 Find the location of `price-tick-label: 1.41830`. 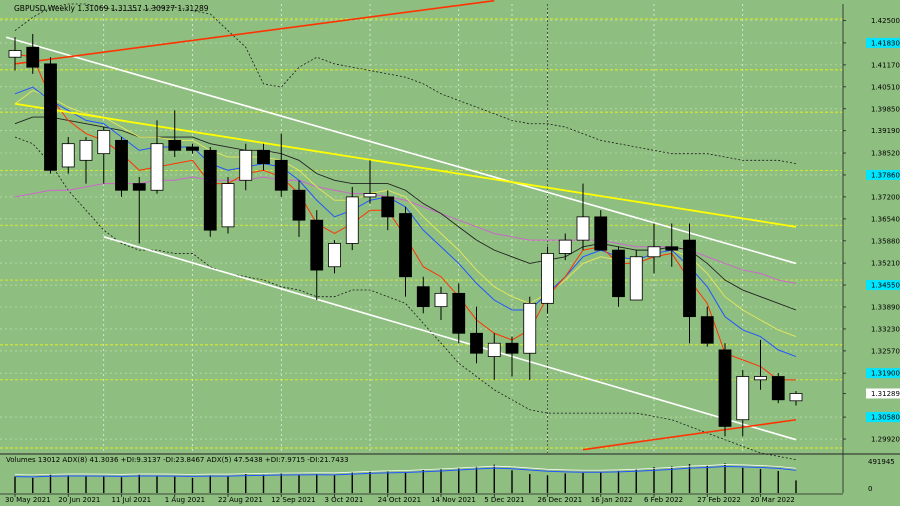

price-tick-label: 1.41830 is located at coordinates (885, 43).